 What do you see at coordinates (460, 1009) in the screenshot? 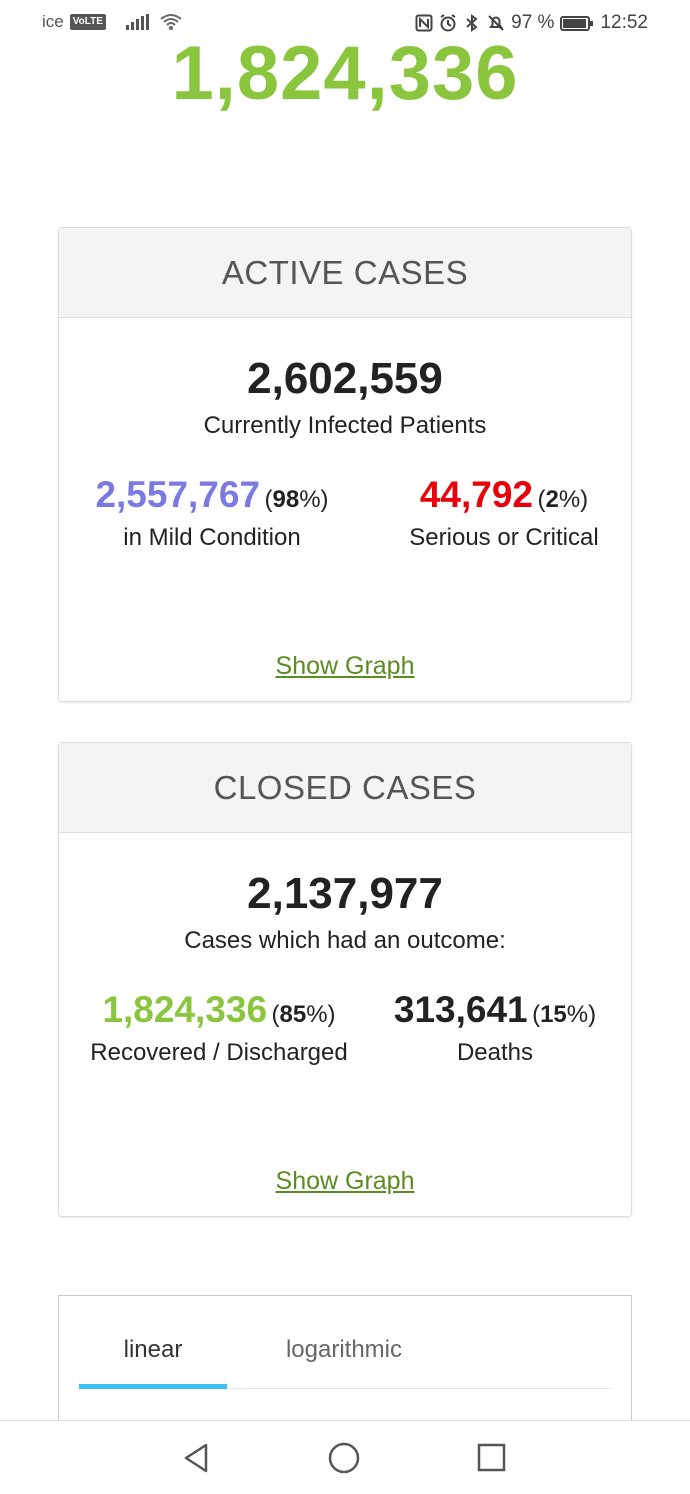
I see `deaths-value: 313,641` at bounding box center [460, 1009].